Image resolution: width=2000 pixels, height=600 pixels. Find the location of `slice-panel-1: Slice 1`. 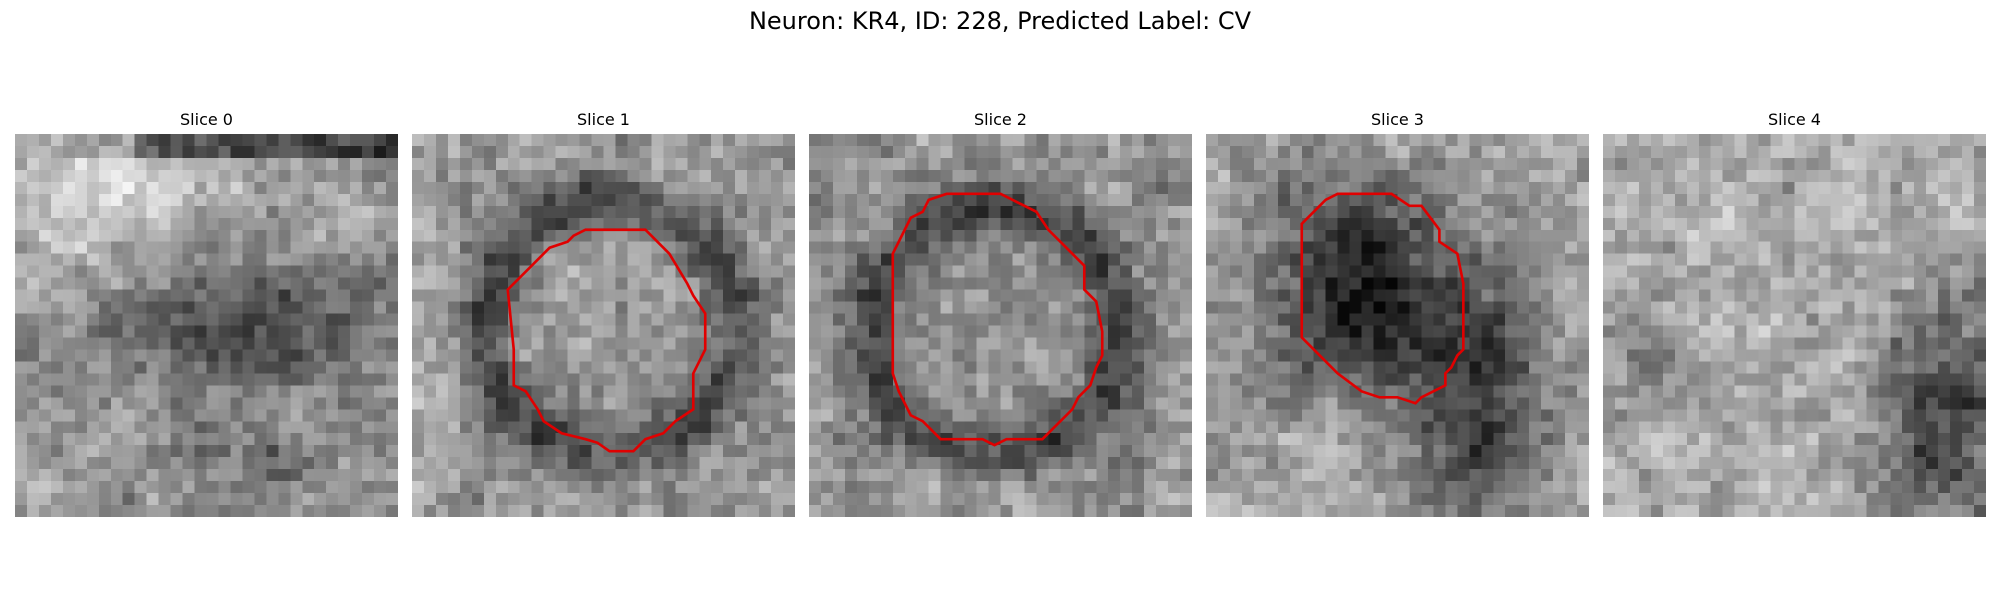

slice-panel-1: Slice 1 is located at coordinates (603, 312).